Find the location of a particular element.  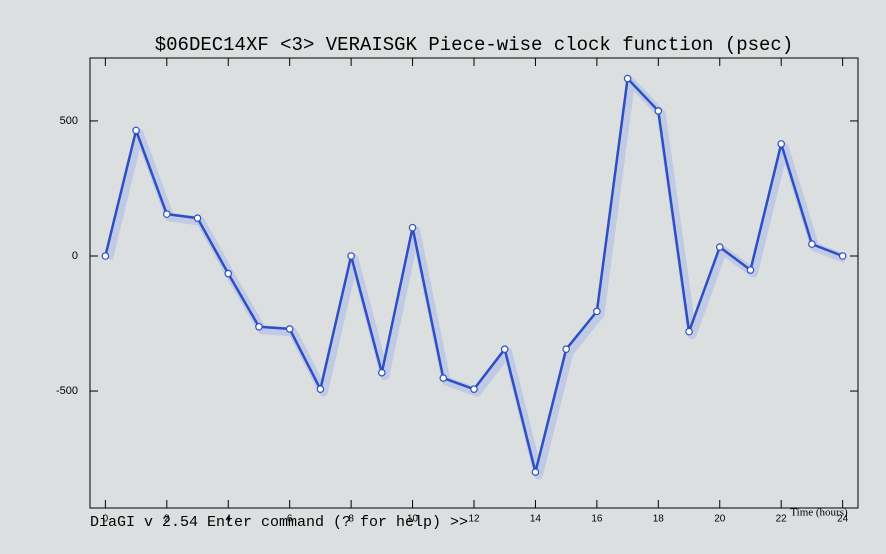

x-tick-label: 14 is located at coordinates (536, 519).